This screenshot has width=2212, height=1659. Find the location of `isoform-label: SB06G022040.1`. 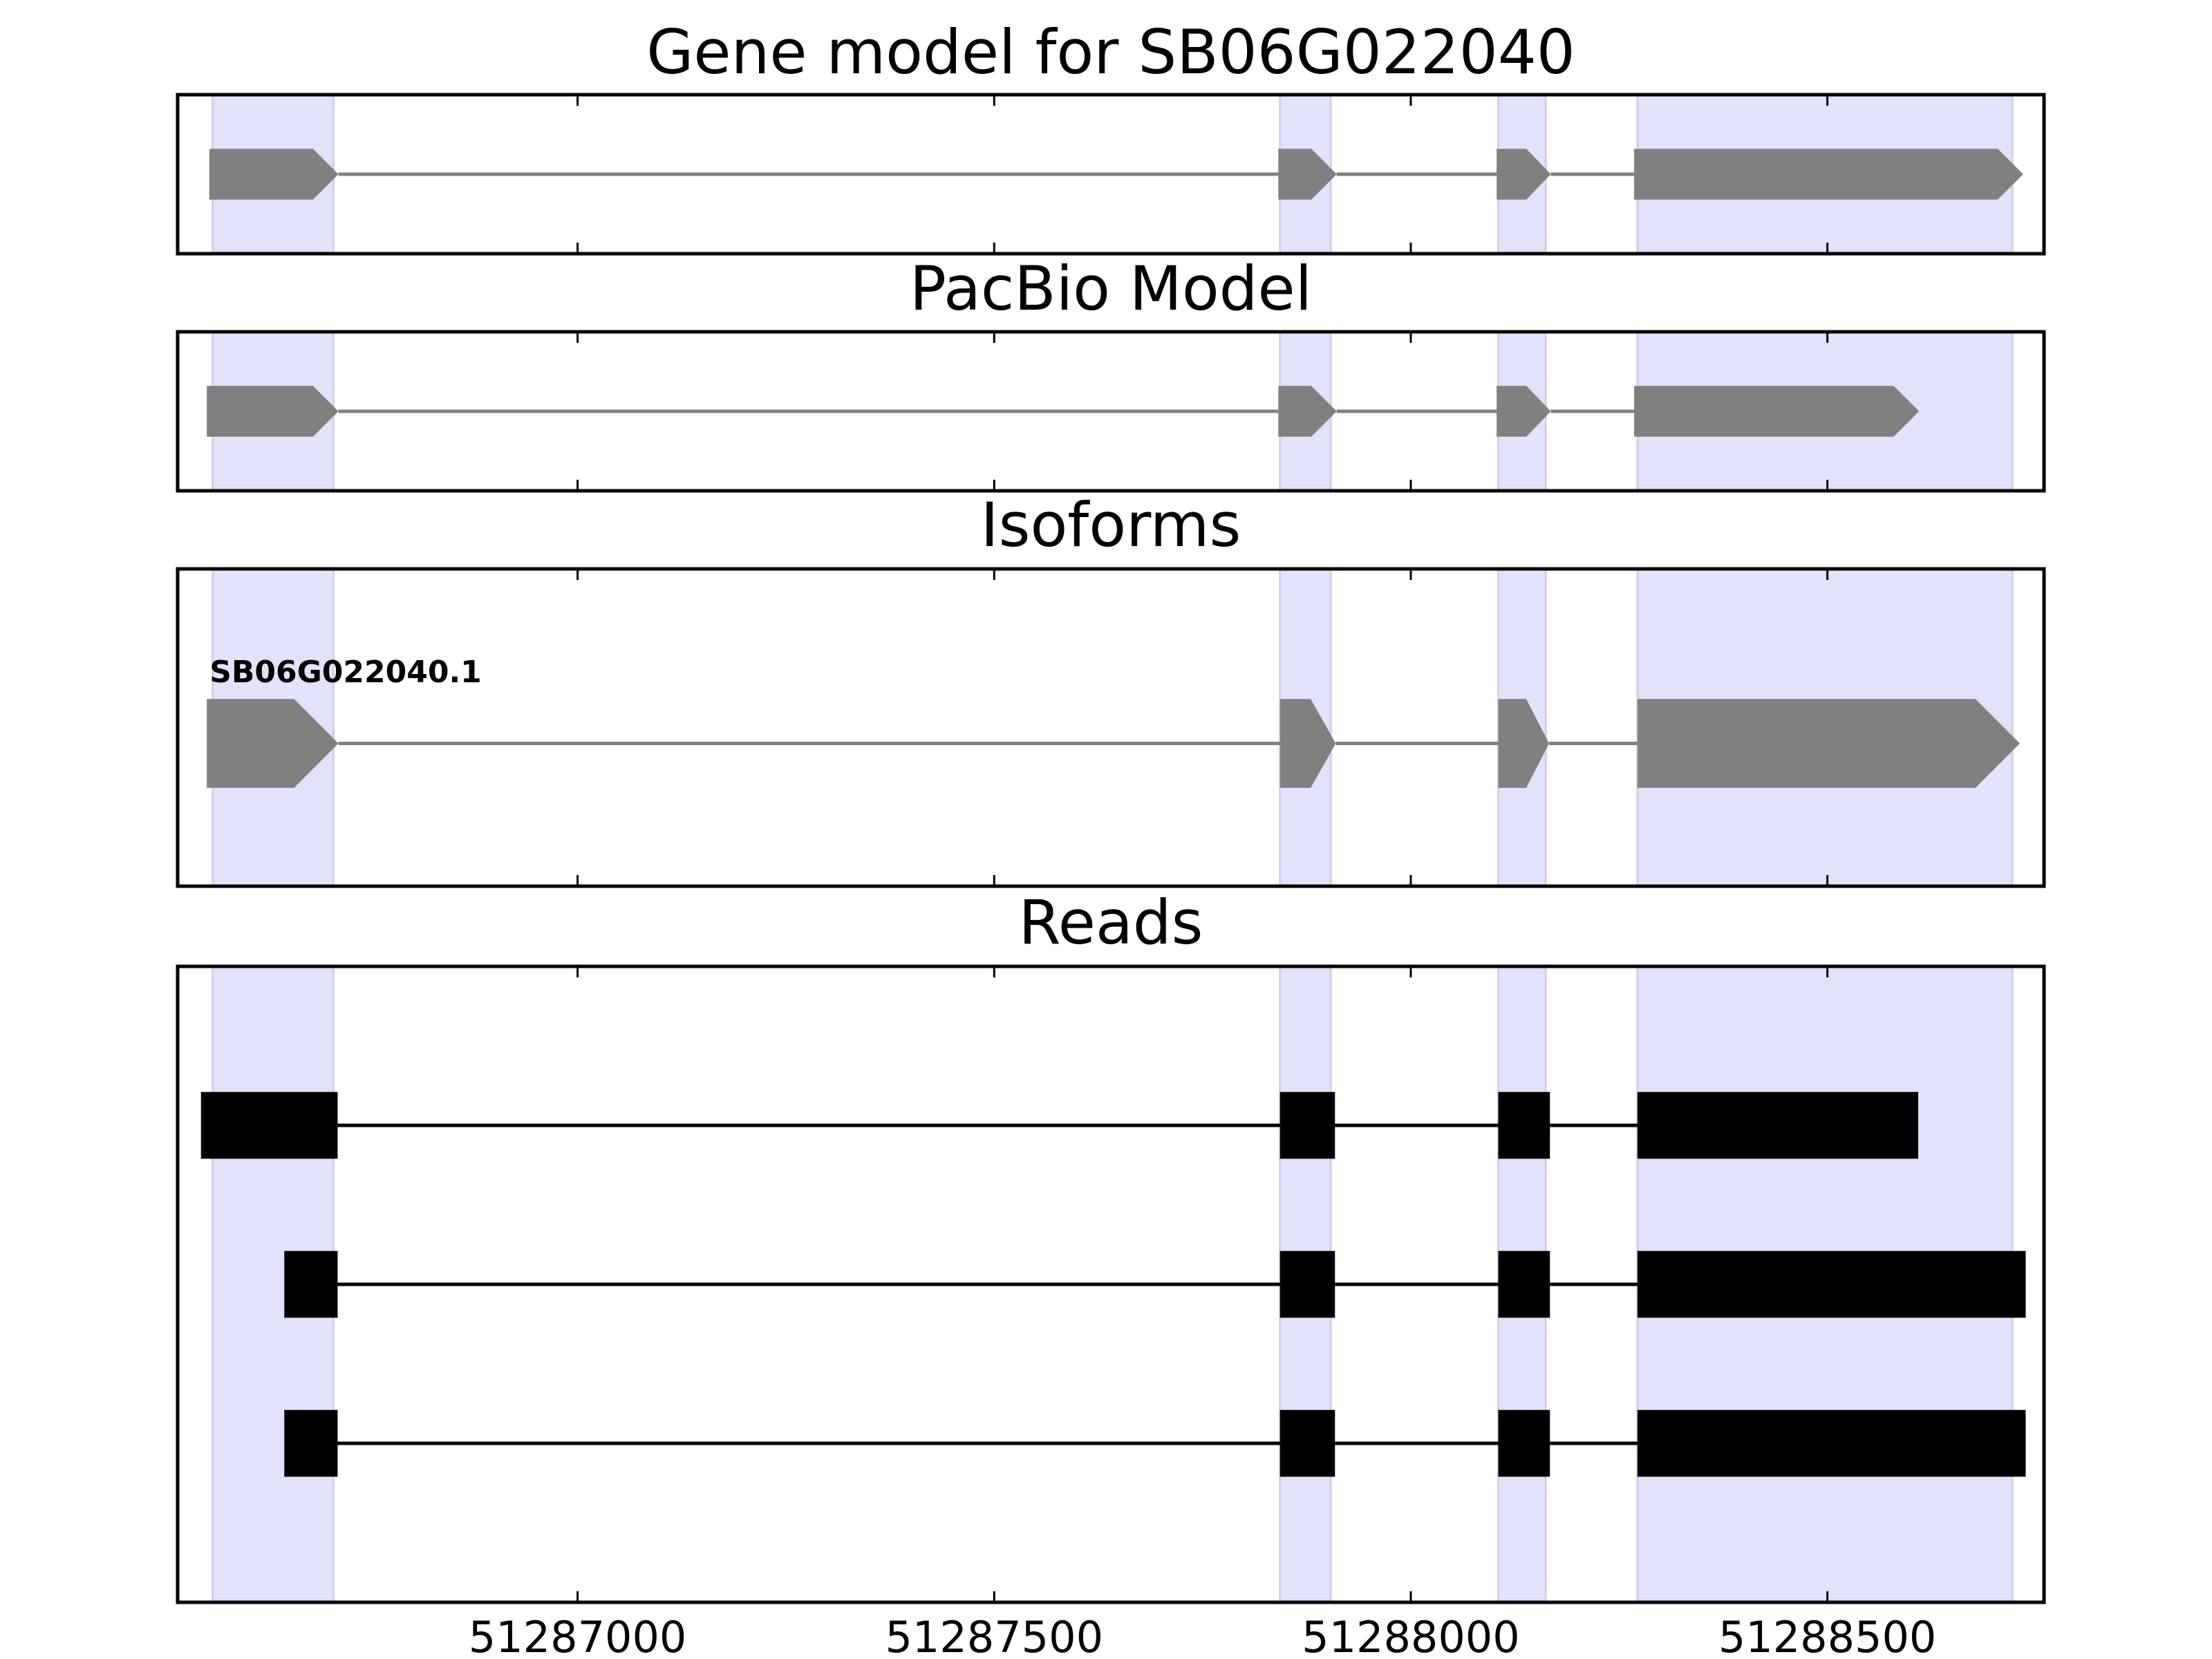

isoform-label: SB06G022040.1 is located at coordinates (345, 672).